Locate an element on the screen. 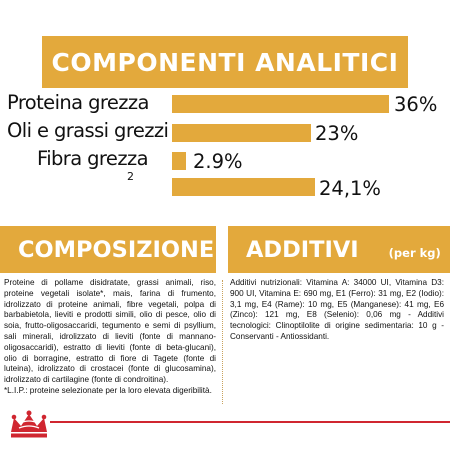 The width and height of the screenshot is (450, 450). row-label-fibra: Fibra grezza is located at coordinates (93, 158).